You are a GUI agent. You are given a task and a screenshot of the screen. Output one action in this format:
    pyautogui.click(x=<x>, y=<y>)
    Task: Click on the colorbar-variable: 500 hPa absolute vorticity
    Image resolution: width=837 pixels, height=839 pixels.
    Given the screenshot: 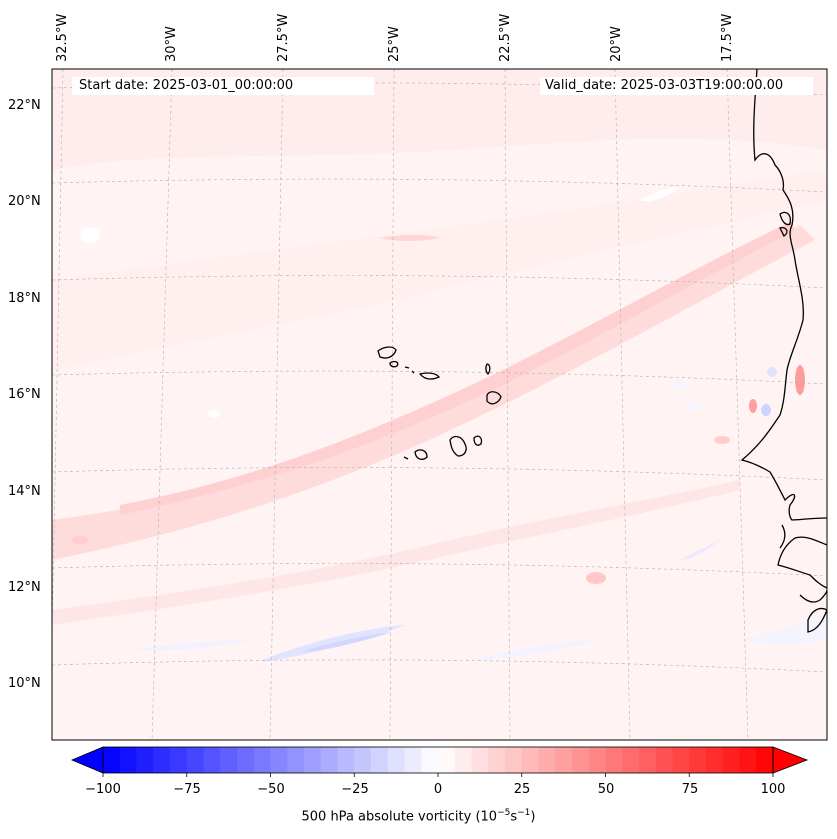 What is the action you would take?
    pyautogui.click(x=386, y=817)
    